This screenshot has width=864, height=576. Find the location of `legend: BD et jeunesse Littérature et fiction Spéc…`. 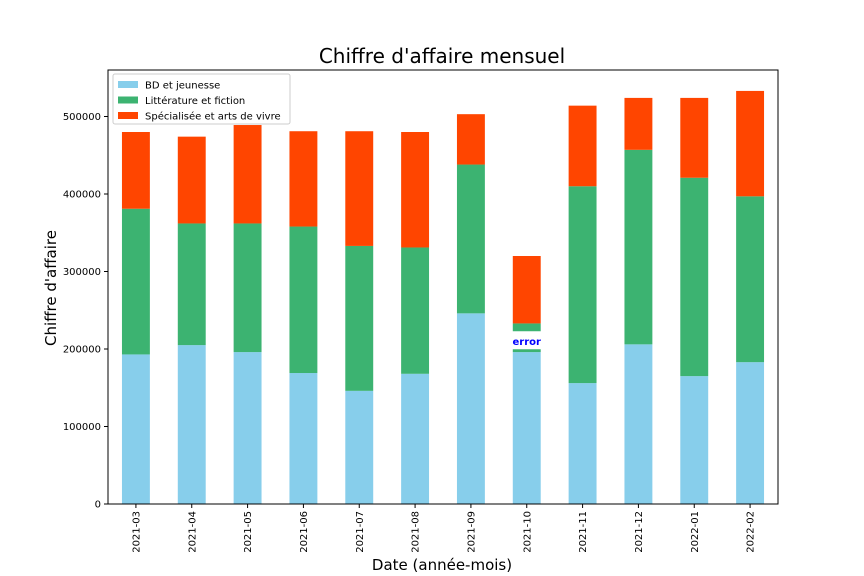

legend: BD et jeunesse Littérature et fiction Spéc… is located at coordinates (201, 99).